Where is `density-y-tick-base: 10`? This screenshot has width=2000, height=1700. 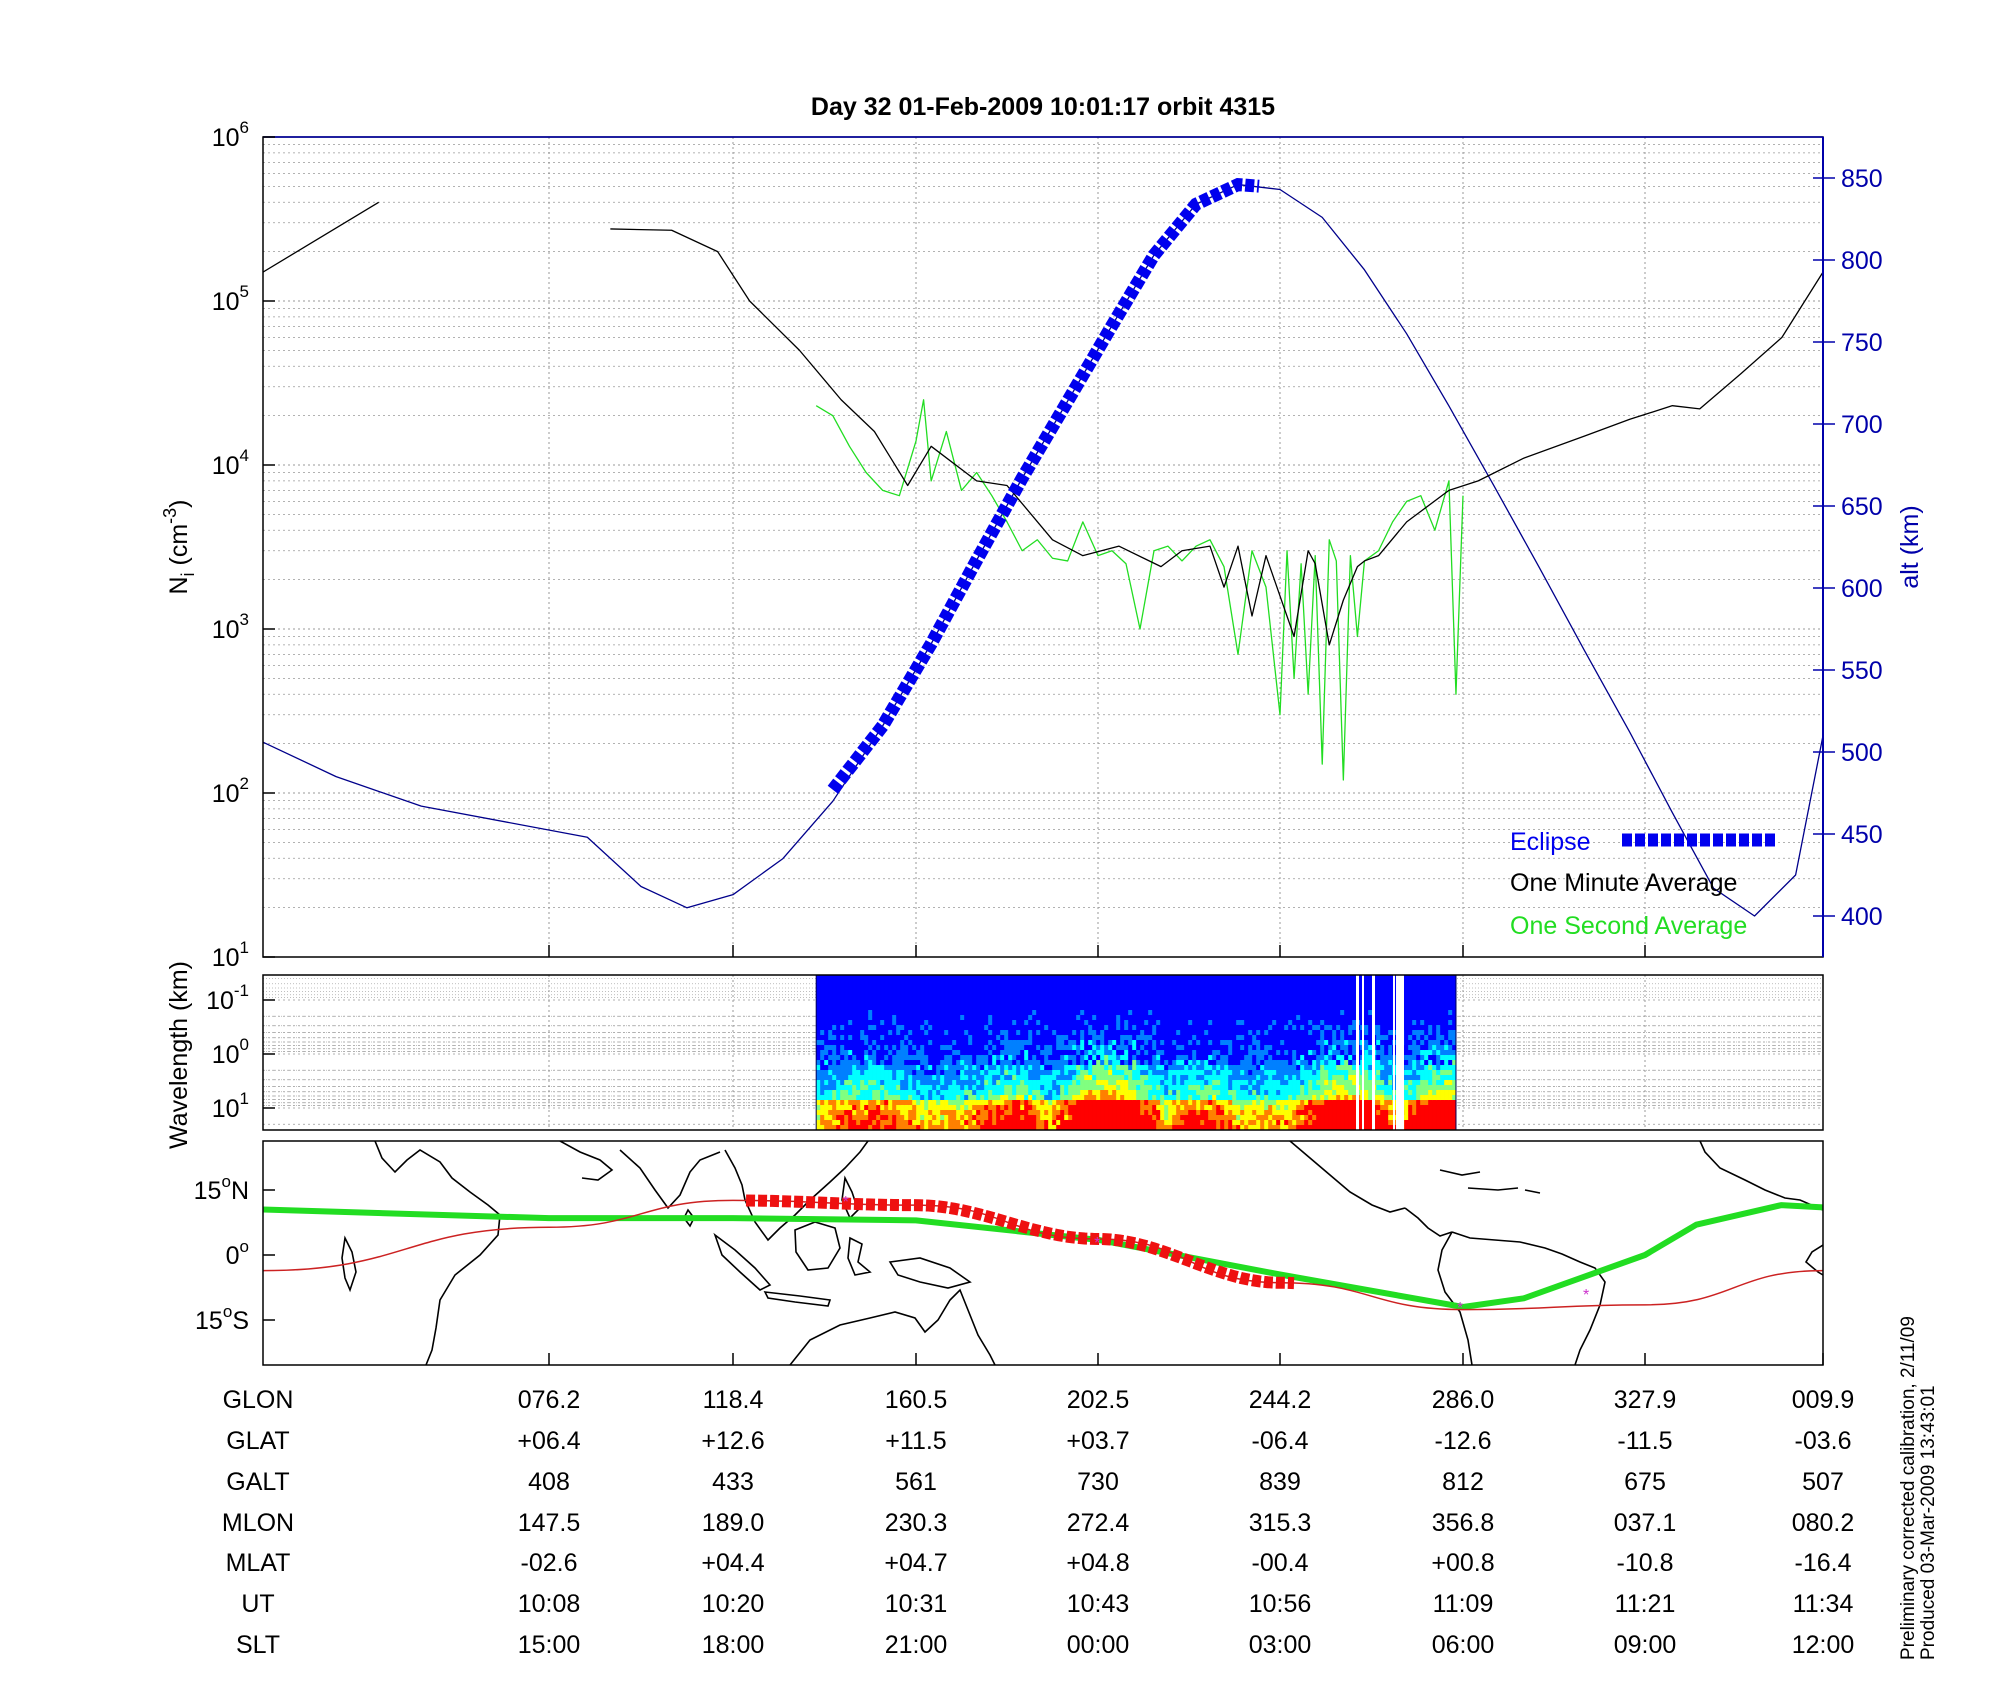
density-y-tick-base: 10 is located at coordinates (226, 302).